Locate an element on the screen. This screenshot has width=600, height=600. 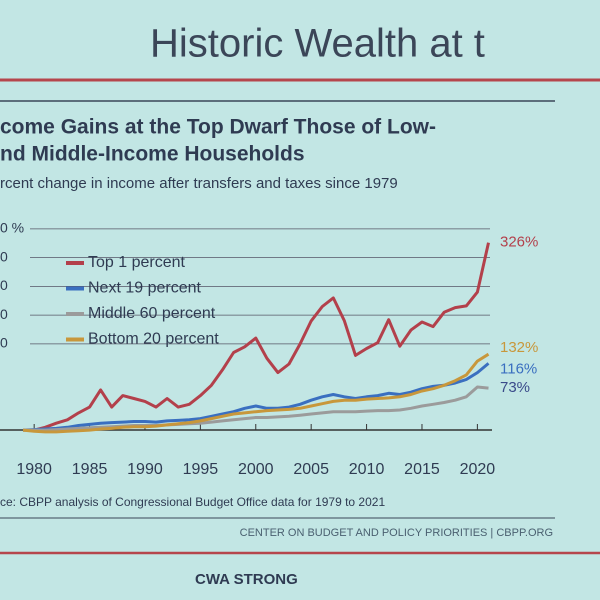
legend-label: Middle 60 percent is located at coordinates (152, 313).